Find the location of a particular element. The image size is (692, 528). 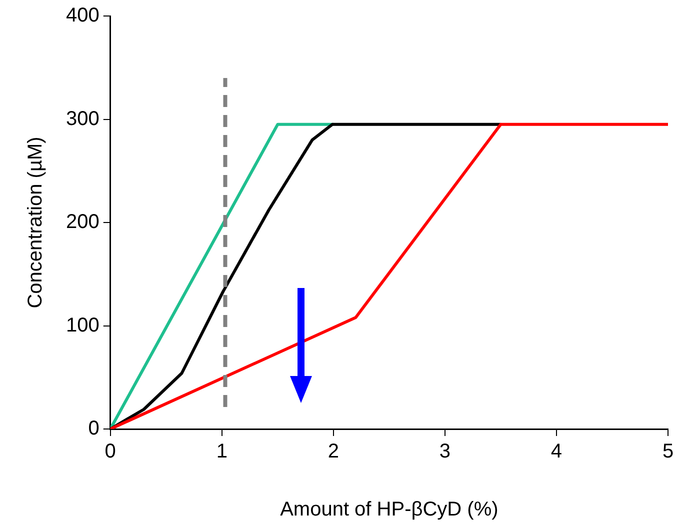

x-tick-label: 5 is located at coordinates (668, 451).